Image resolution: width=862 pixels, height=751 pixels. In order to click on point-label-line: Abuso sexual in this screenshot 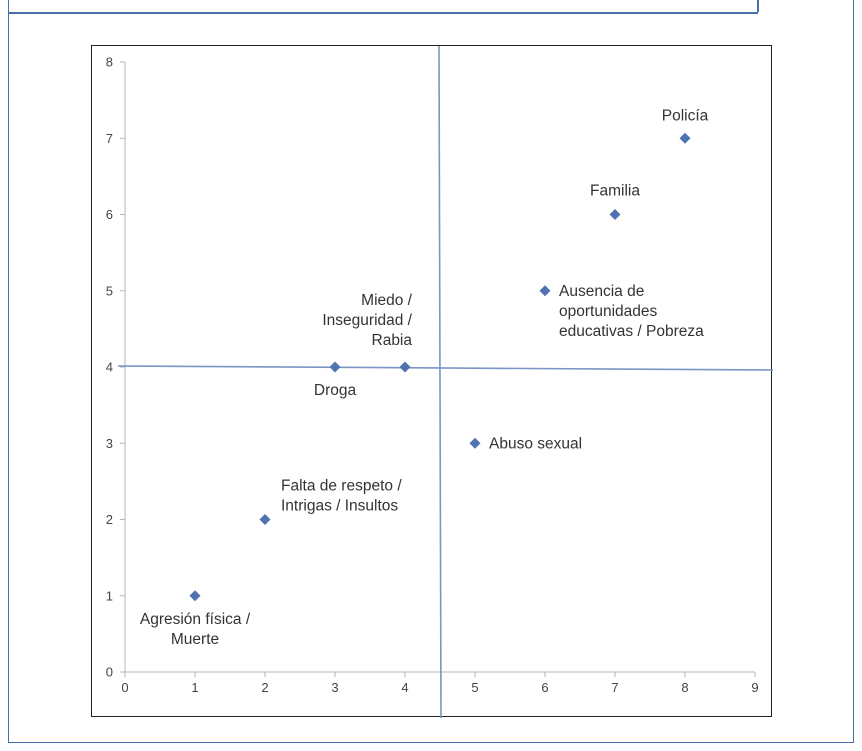, I will do `click(535, 443)`.